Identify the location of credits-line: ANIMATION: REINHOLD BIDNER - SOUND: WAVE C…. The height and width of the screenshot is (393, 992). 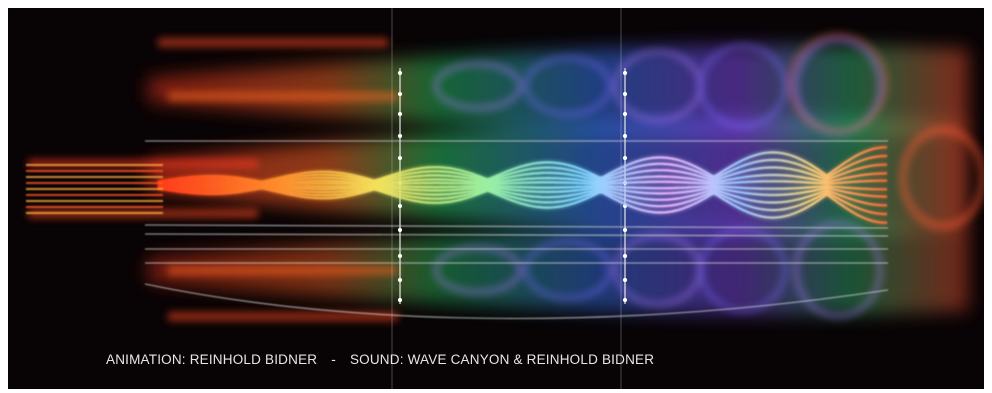
(380, 359).